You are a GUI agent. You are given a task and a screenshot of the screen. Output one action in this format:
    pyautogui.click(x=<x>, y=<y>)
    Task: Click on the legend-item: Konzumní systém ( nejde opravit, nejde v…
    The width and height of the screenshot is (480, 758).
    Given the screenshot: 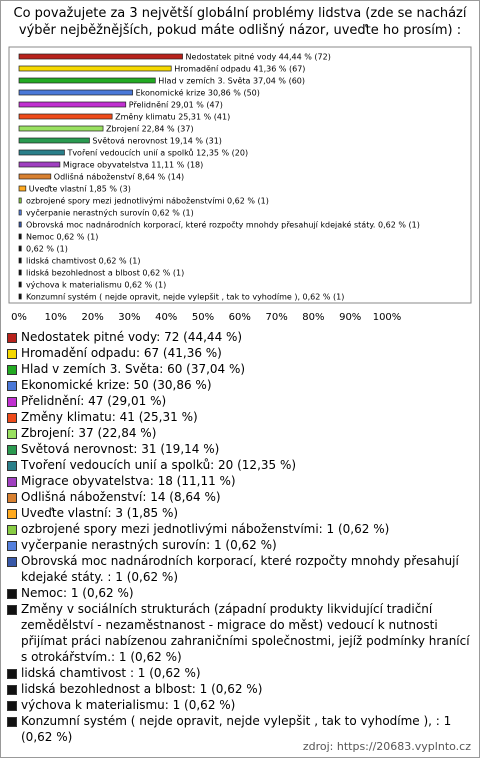 What is the action you would take?
    pyautogui.click(x=240, y=729)
    